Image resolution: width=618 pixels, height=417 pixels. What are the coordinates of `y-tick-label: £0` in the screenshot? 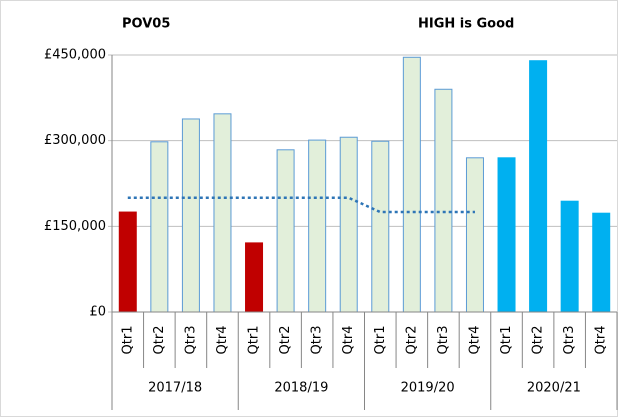 It's located at (97, 312).